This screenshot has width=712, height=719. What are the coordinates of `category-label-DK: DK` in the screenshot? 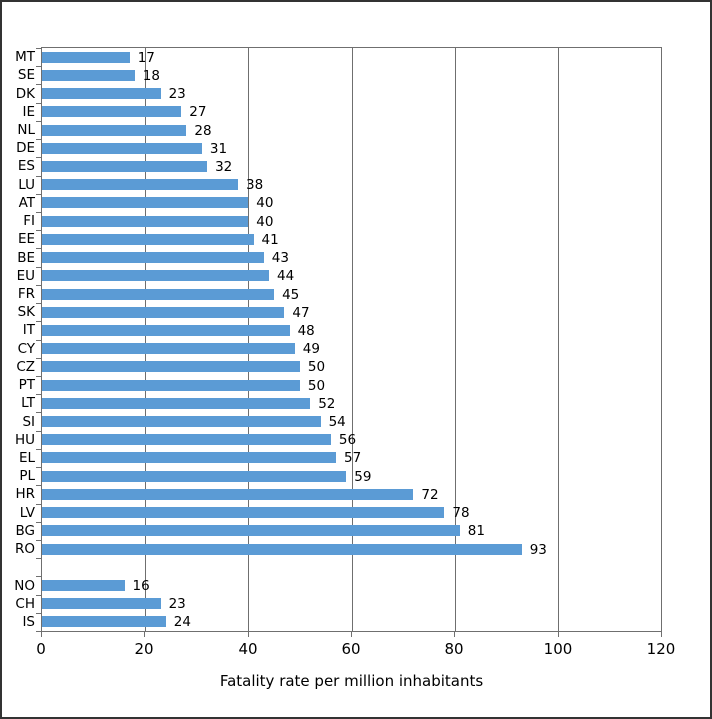 It's located at (25, 93).